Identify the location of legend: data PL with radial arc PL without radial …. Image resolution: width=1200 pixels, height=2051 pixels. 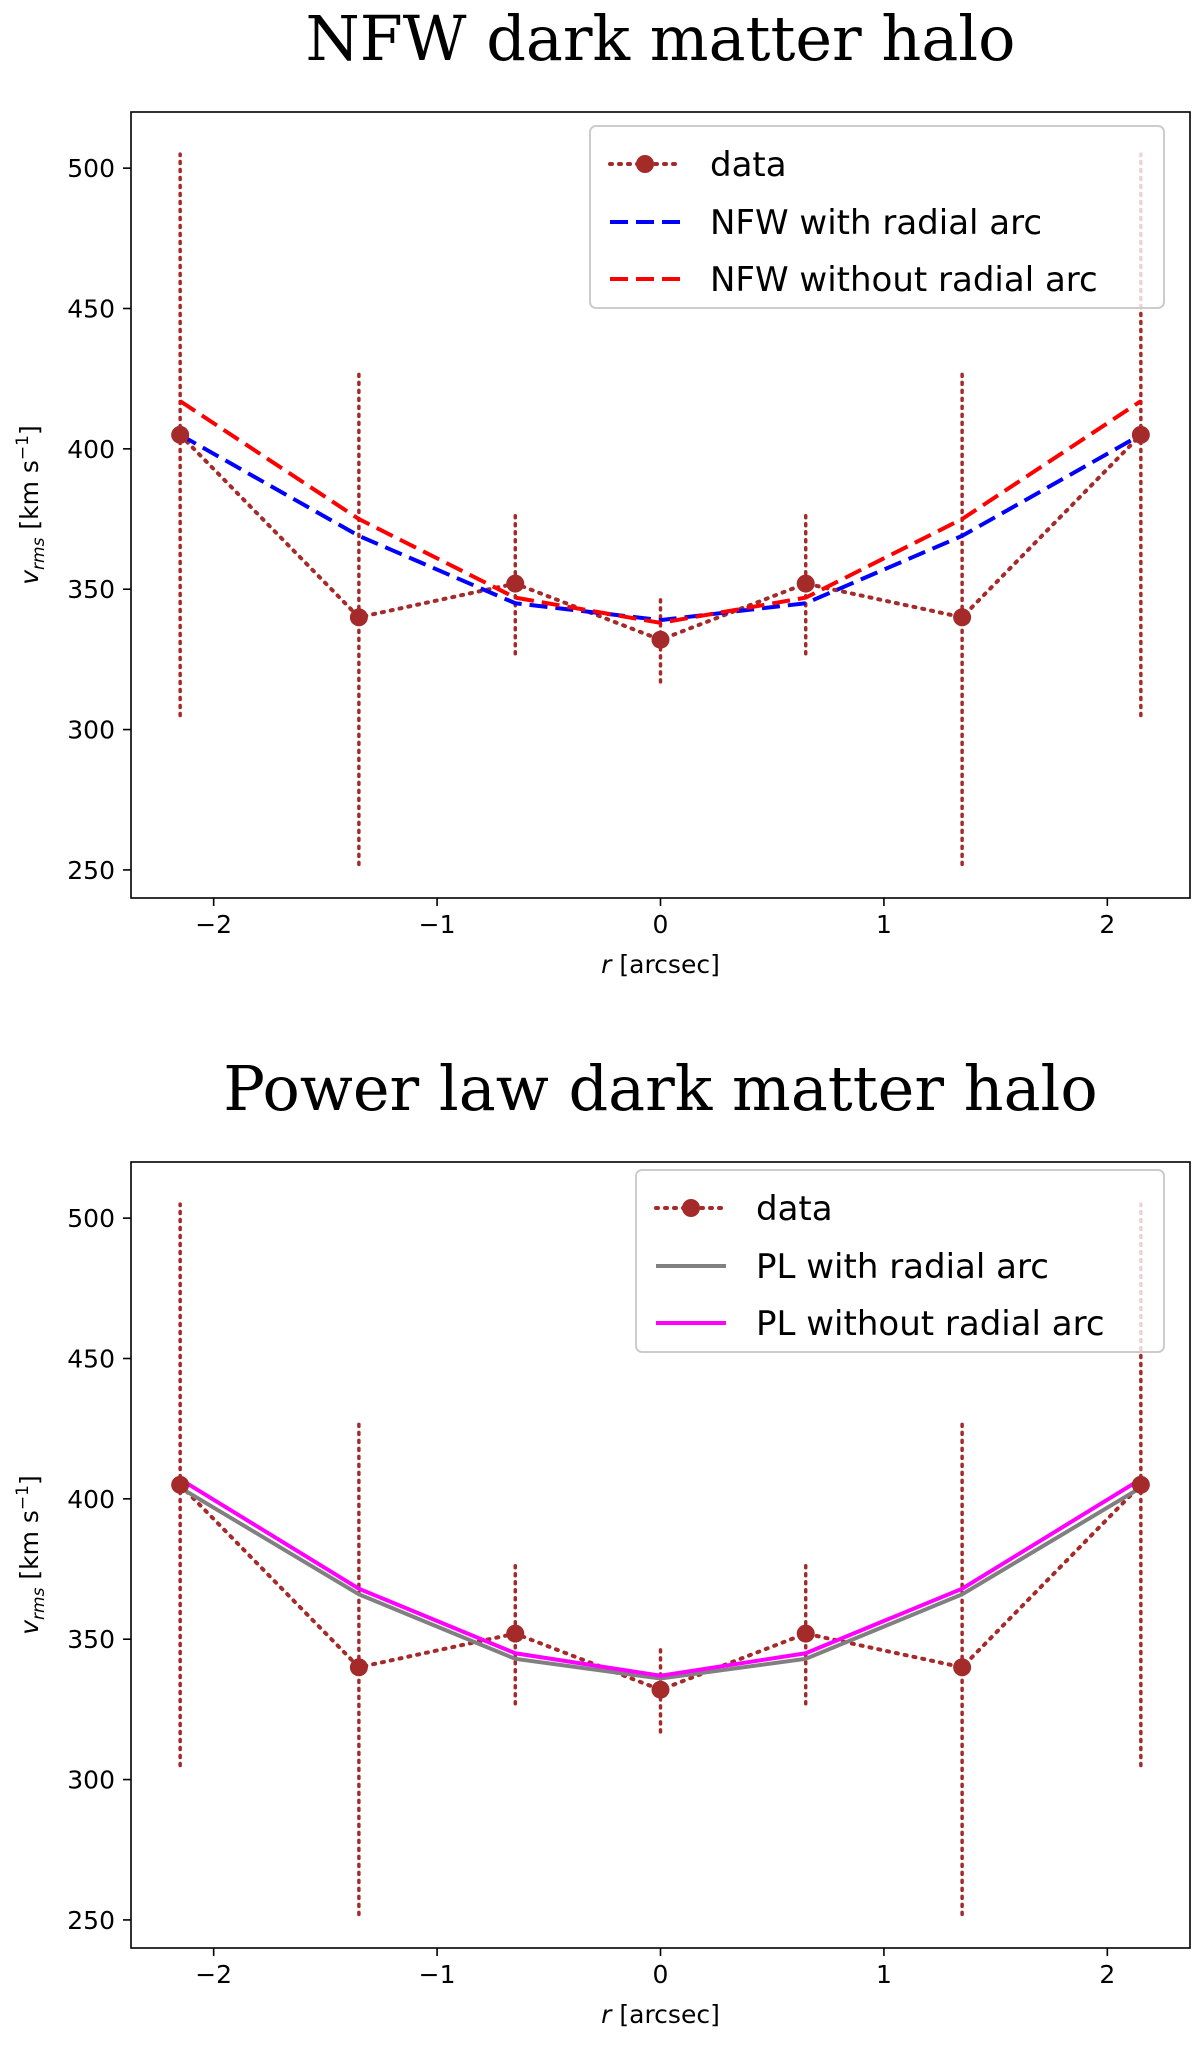
(900, 1261).